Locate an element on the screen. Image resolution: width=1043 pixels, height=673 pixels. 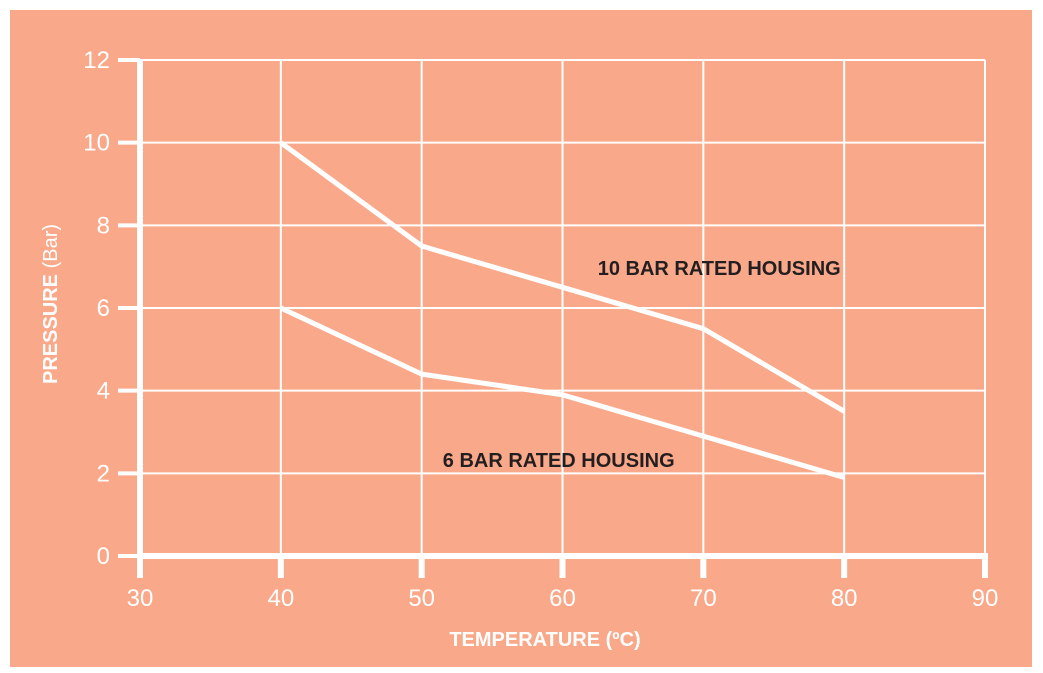
y-tick-label-12: 12 is located at coordinates (96, 60).